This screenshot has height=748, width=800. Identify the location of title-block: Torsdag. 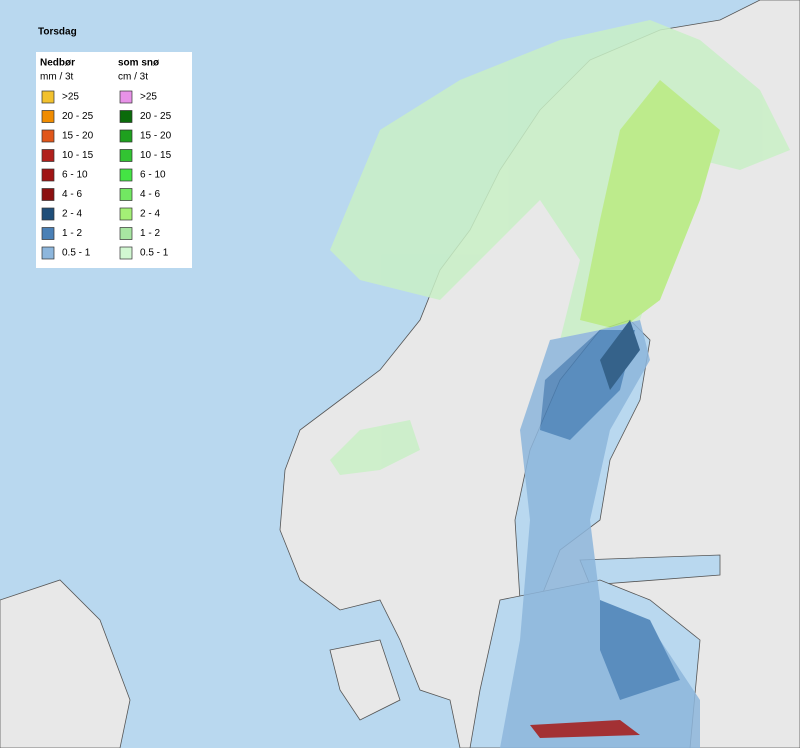
(57, 32).